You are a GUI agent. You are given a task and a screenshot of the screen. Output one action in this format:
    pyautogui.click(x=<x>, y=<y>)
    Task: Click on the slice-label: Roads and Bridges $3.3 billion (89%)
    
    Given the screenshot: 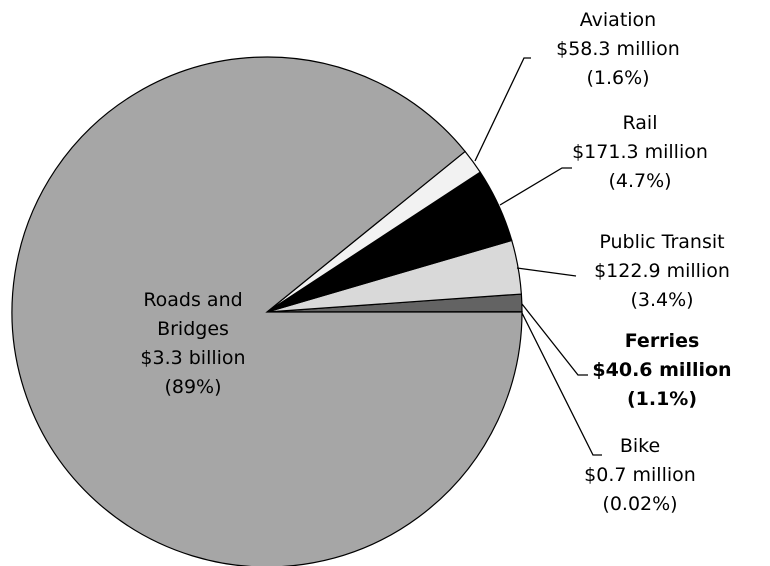 What is the action you would take?
    pyautogui.click(x=193, y=344)
    